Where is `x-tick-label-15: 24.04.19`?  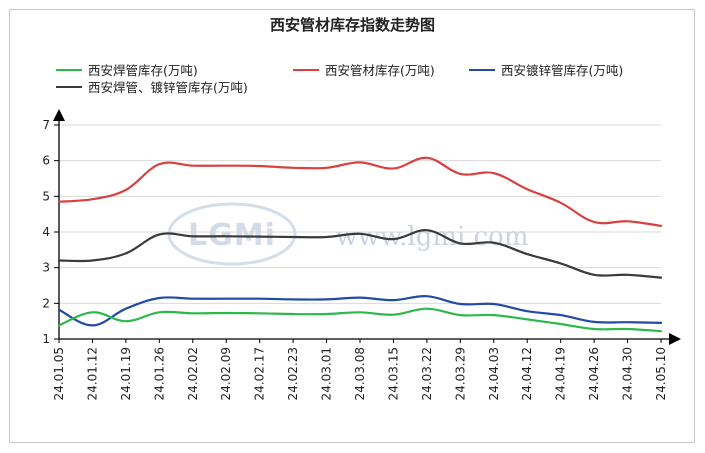
x-tick-label-15: 24.04.19 is located at coordinates (561, 373).